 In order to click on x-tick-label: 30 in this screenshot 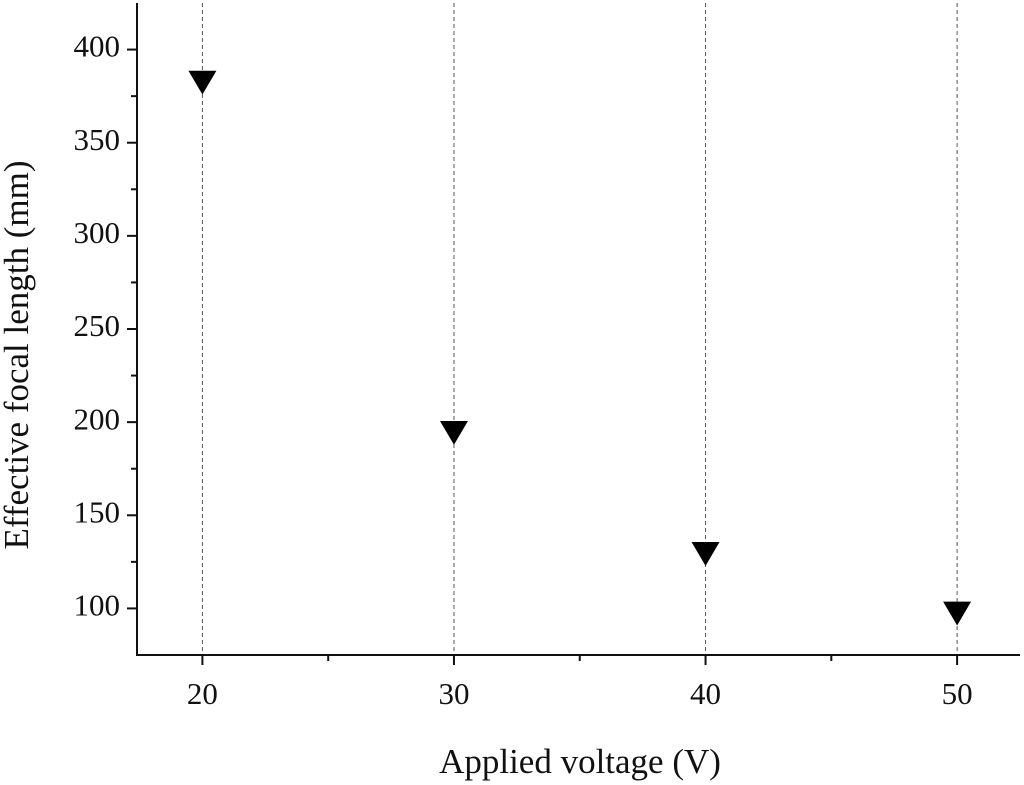, I will do `click(453, 693)`.